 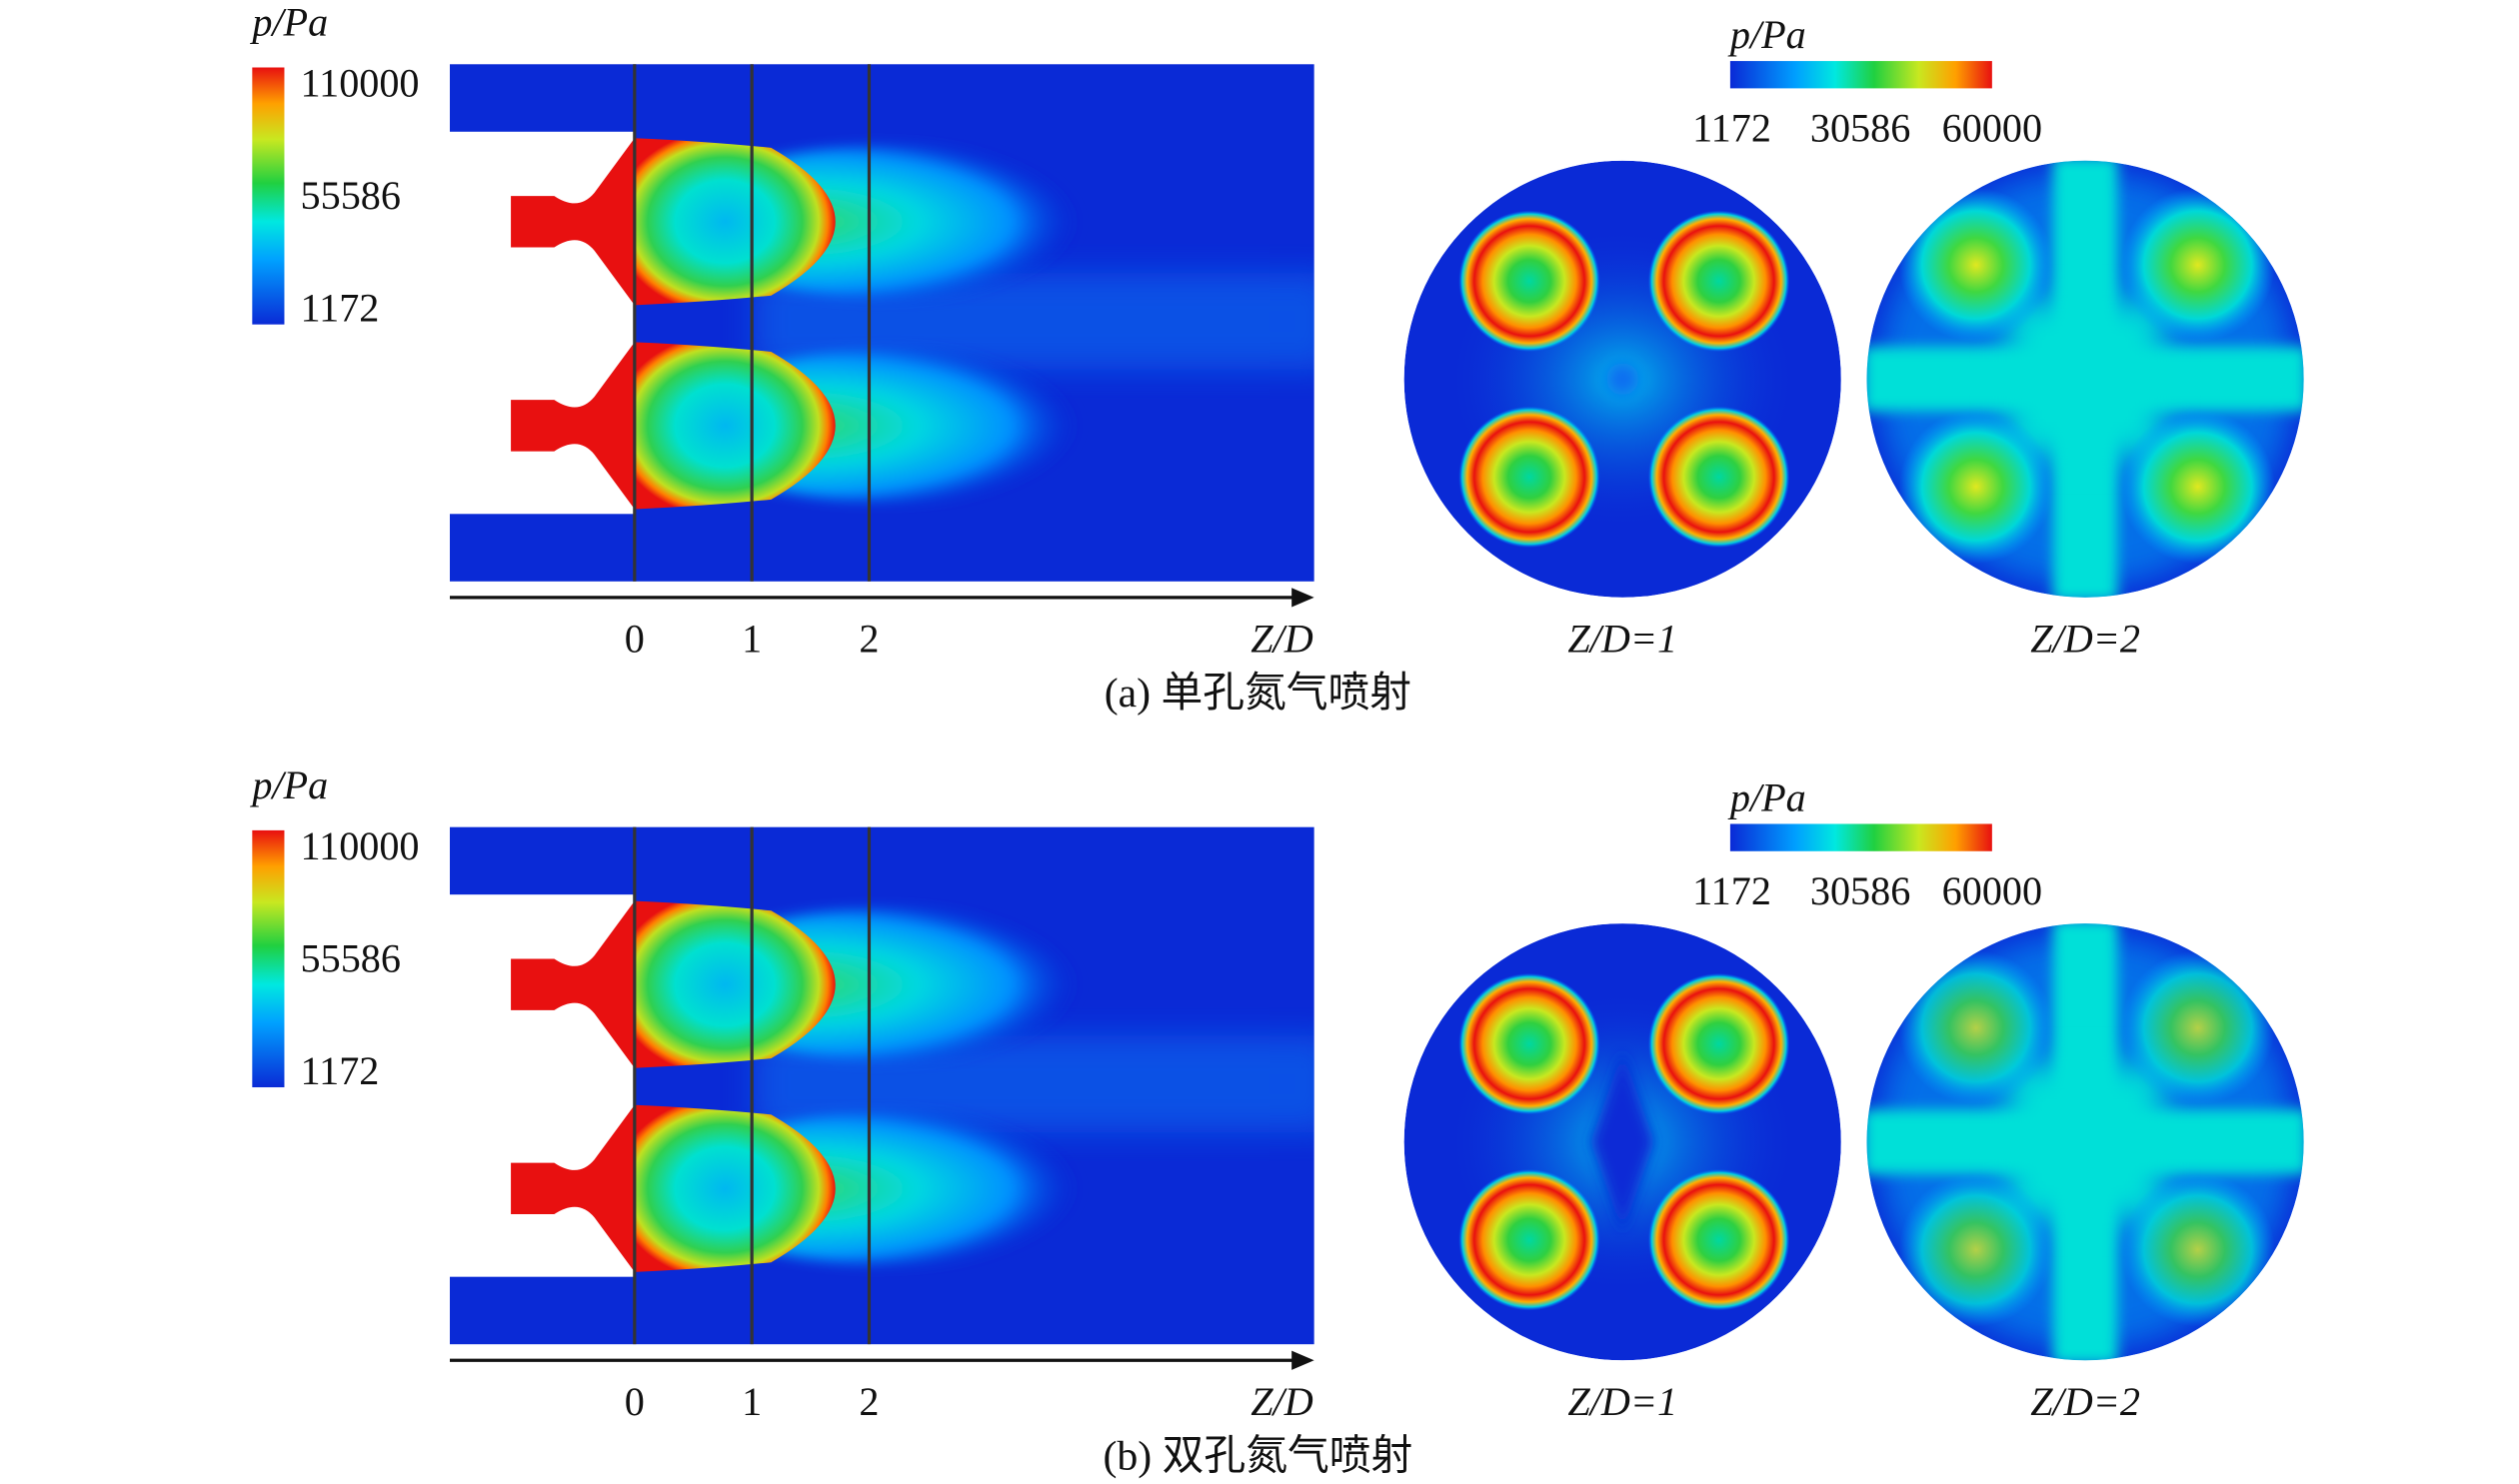 What do you see at coordinates (1258, 694) in the screenshot?
I see `caption: (a) 单孔氮气喷射` at bounding box center [1258, 694].